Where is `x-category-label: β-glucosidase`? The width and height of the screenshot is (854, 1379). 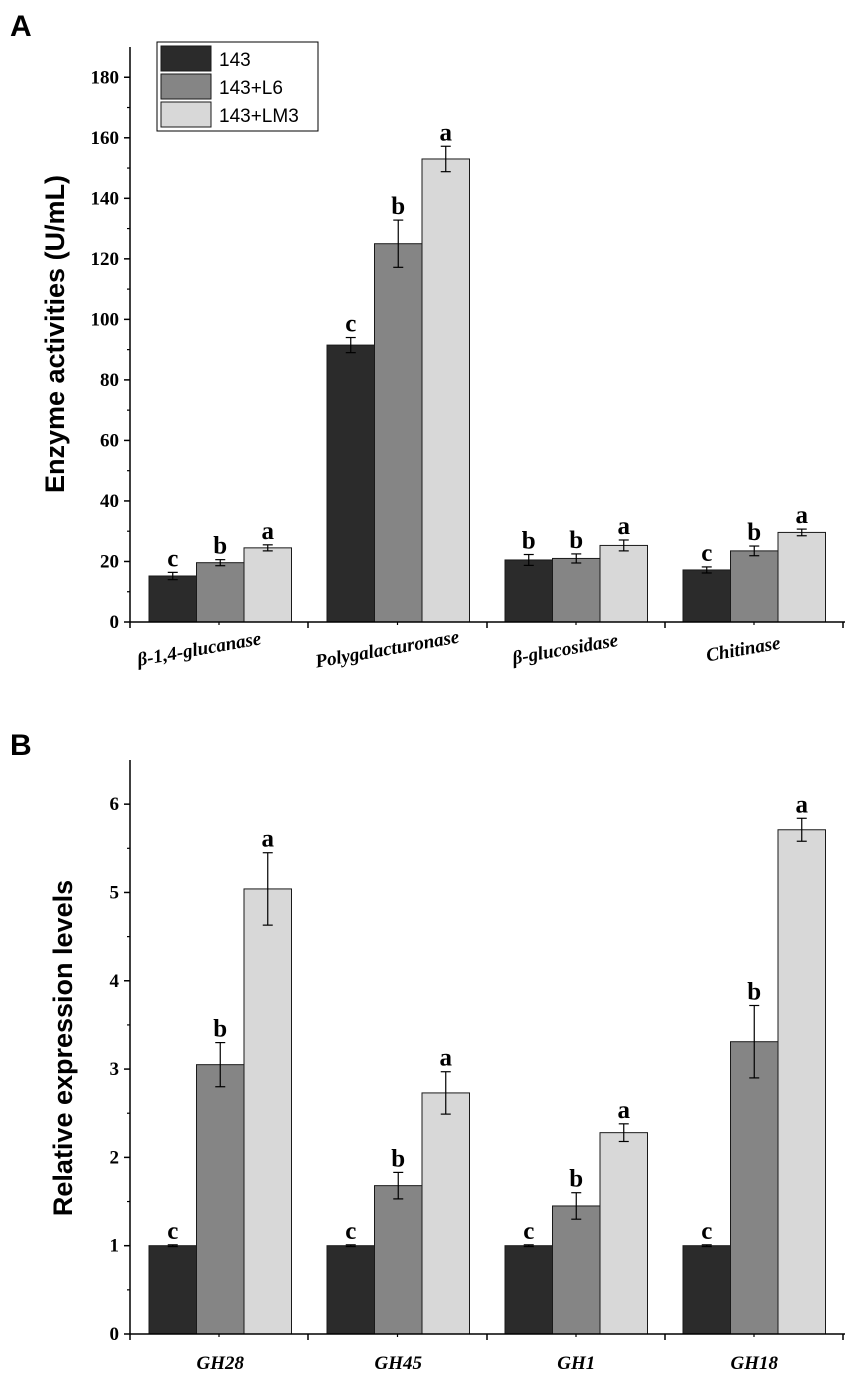
x-category-label: β-glucosidase is located at coordinates (565, 650).